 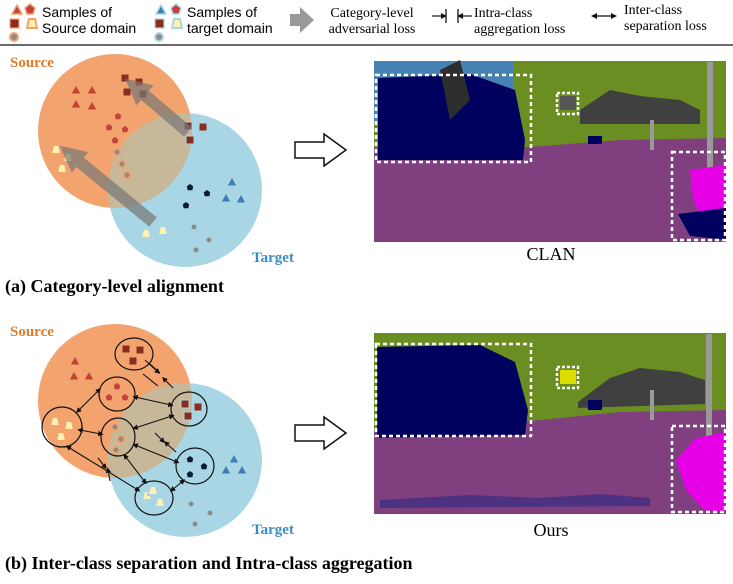 I want to click on legend-intra-class: Intra-class aggregation loss, so click(x=498, y=21).